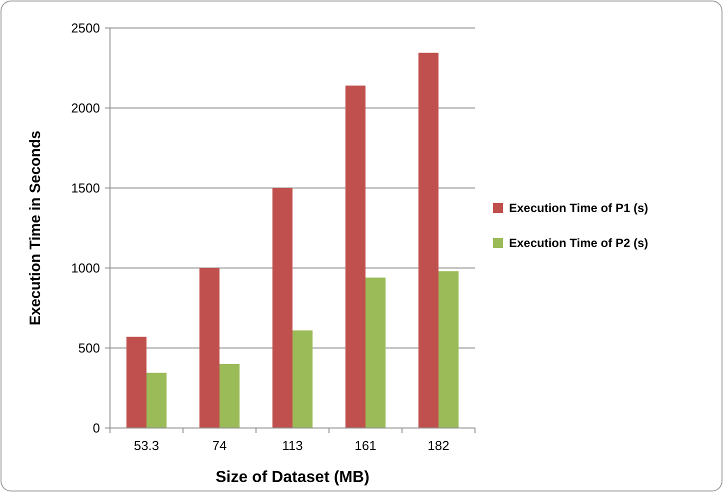  What do you see at coordinates (85, 108) in the screenshot?
I see `y-tick-label: 2000` at bounding box center [85, 108].